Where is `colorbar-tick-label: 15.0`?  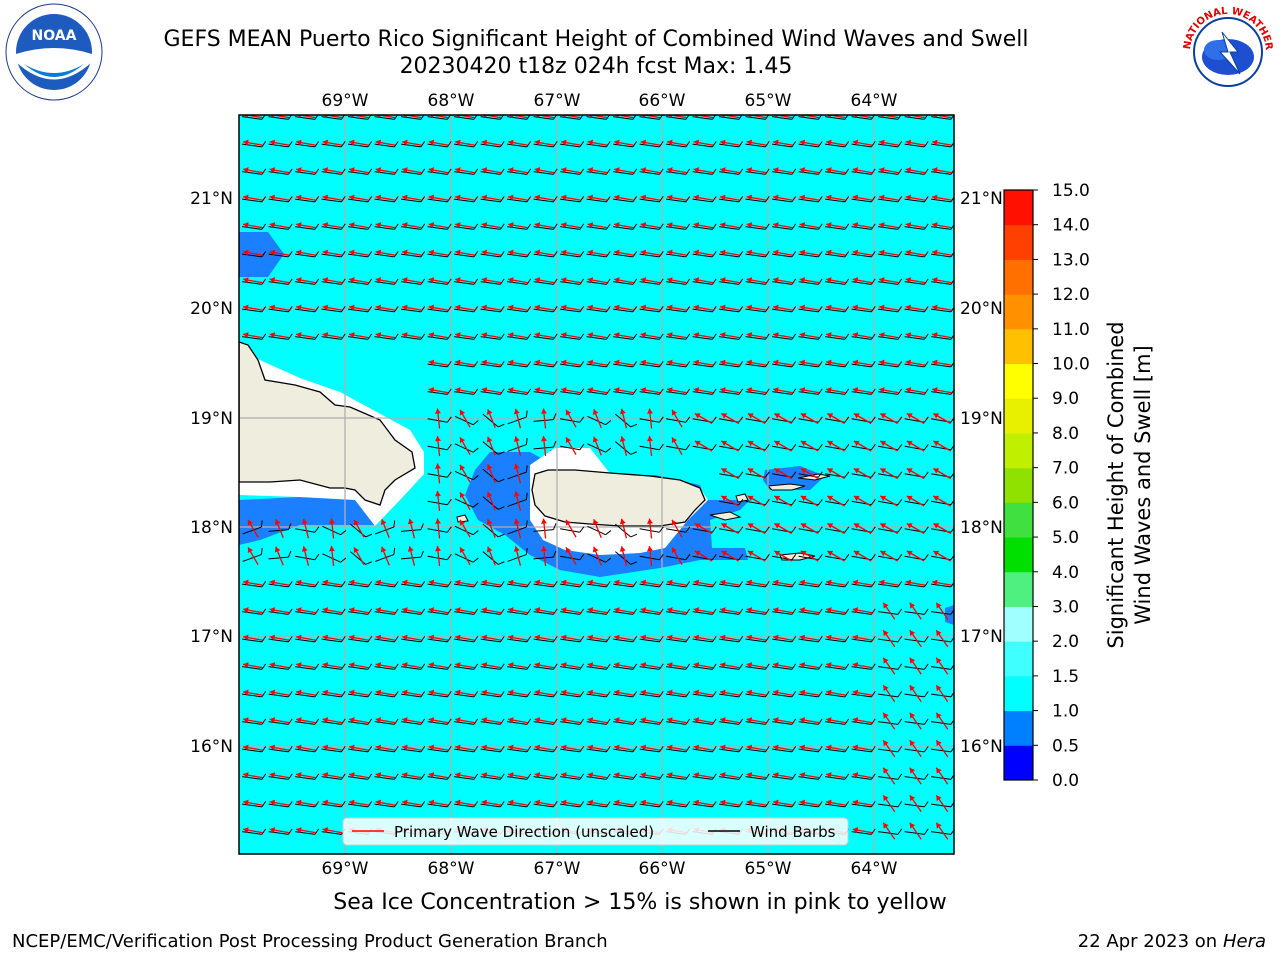 colorbar-tick-label: 15.0 is located at coordinates (1071, 191).